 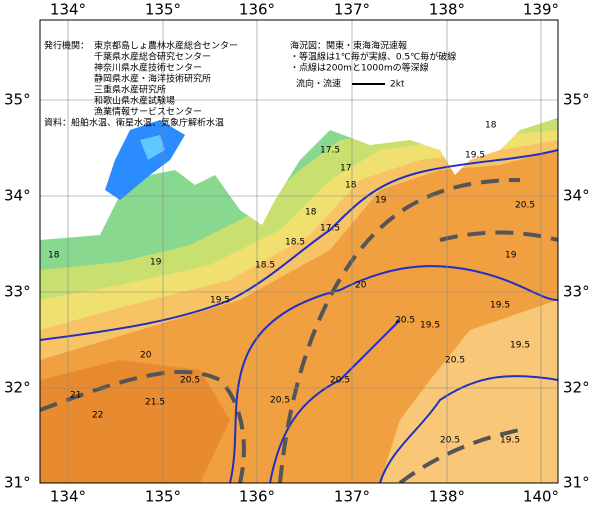 I want to click on isotherm-label: 22, so click(x=97, y=416).